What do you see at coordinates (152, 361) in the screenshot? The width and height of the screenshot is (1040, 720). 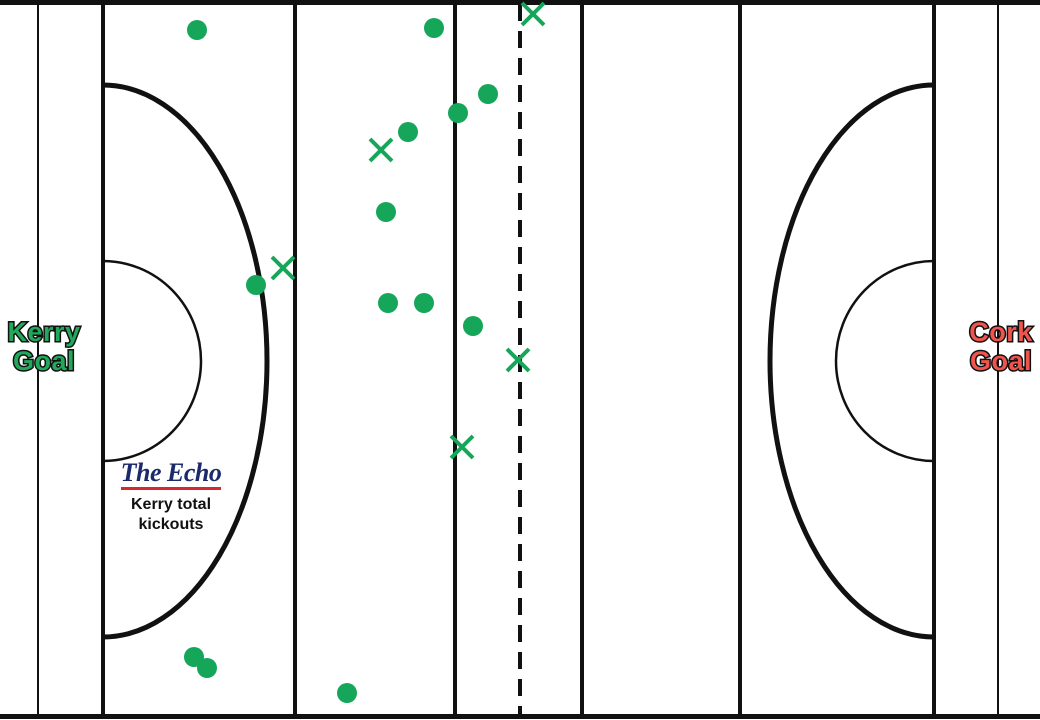 I see `left-small-semicircle` at bounding box center [152, 361].